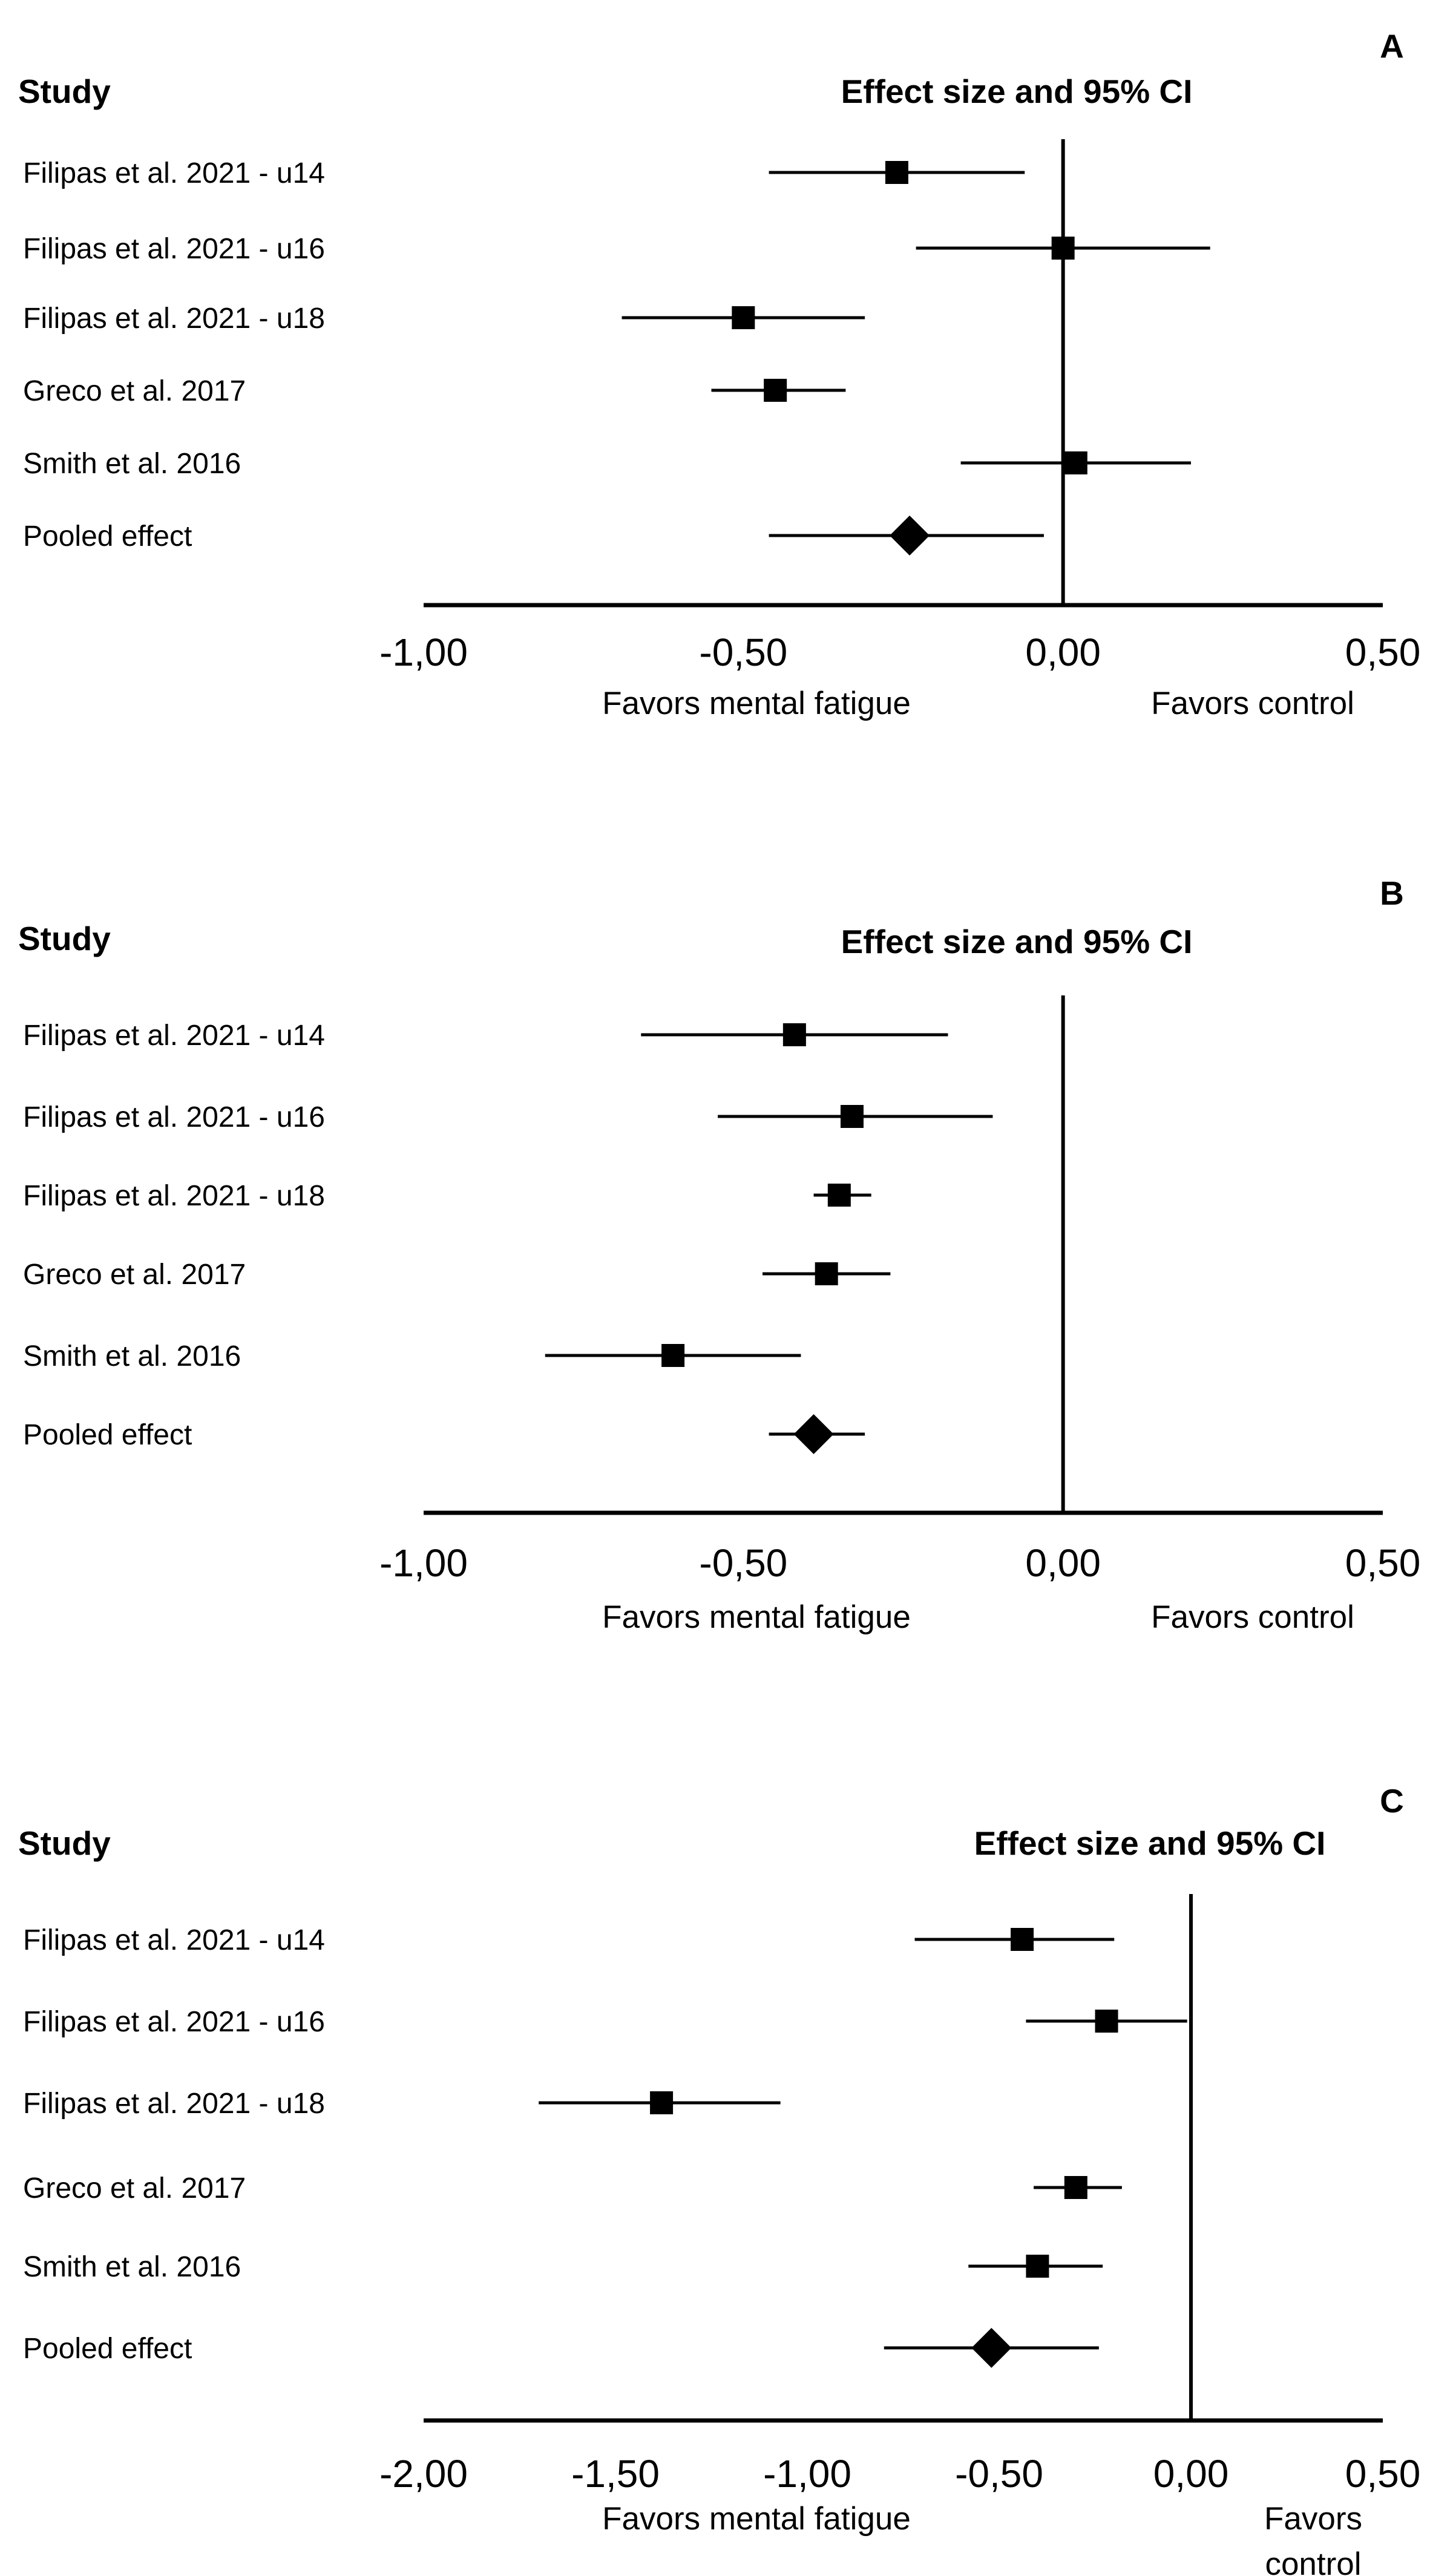  Describe the element at coordinates (1392, 1801) in the screenshot. I see `panel-label: C` at that location.